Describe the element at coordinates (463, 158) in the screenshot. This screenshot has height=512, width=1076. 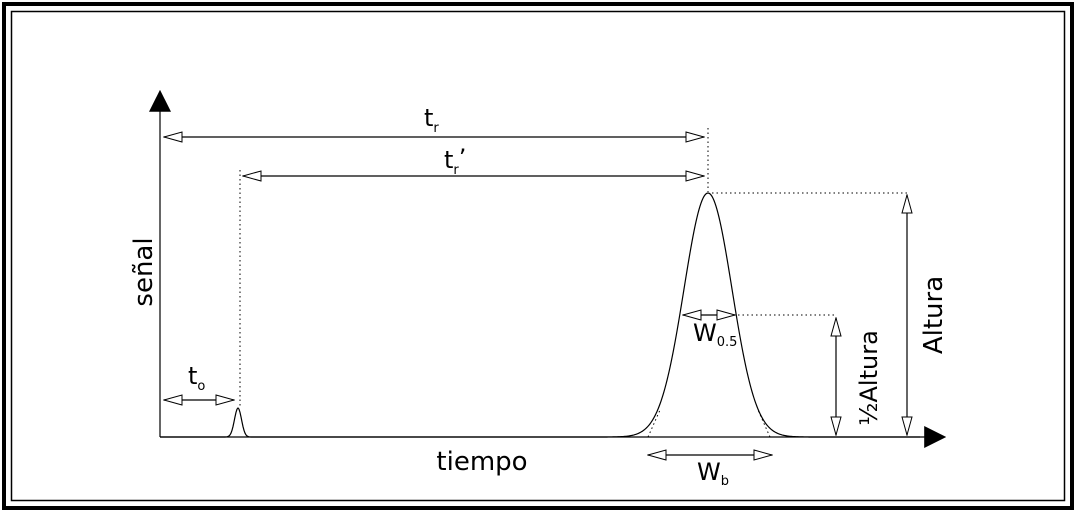
I see `trp-prime: ’` at that location.